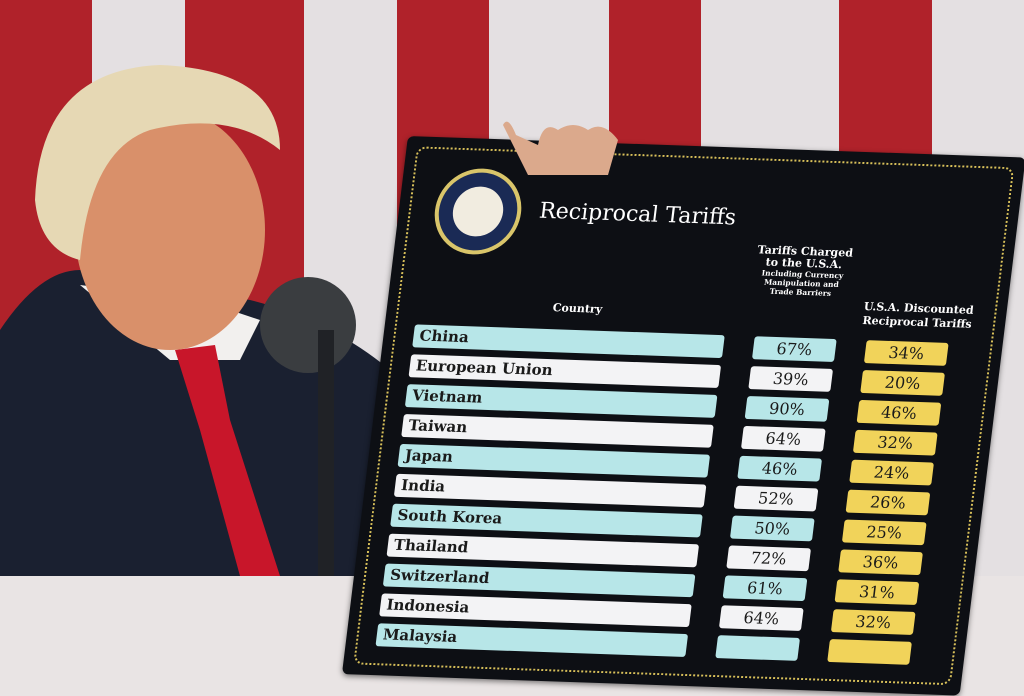 The width and height of the screenshot is (1024, 696). I want to click on header-charged-title: Tariffs Charged to the U.S.A., so click(805, 257).